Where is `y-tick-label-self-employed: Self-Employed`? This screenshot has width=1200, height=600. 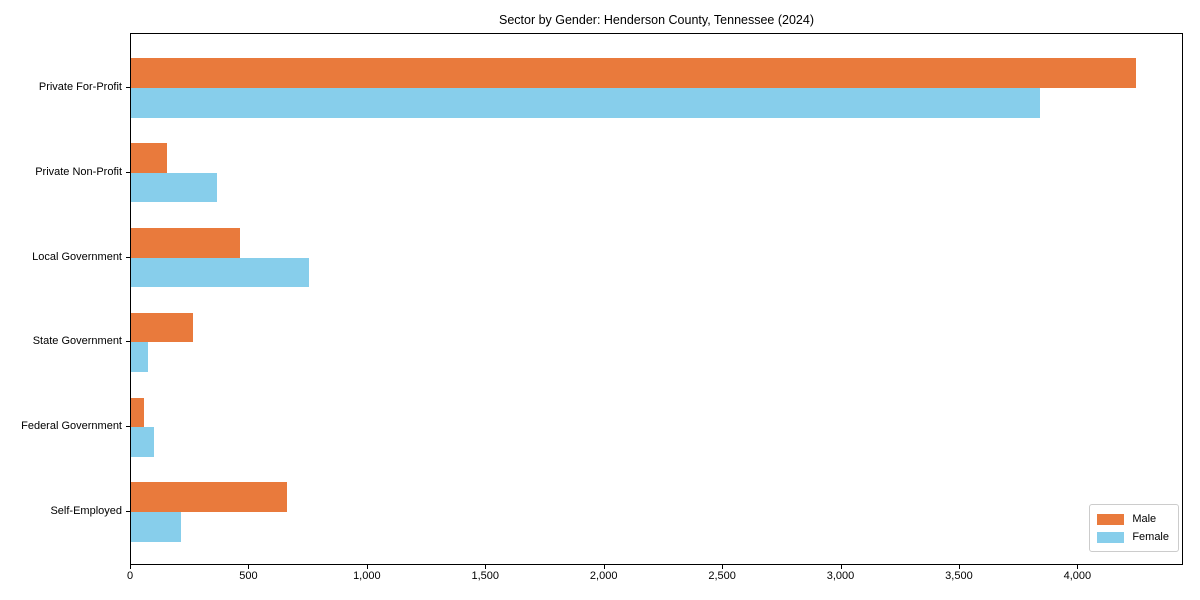
y-tick-label-self-employed: Self-Employed is located at coordinates (86, 511).